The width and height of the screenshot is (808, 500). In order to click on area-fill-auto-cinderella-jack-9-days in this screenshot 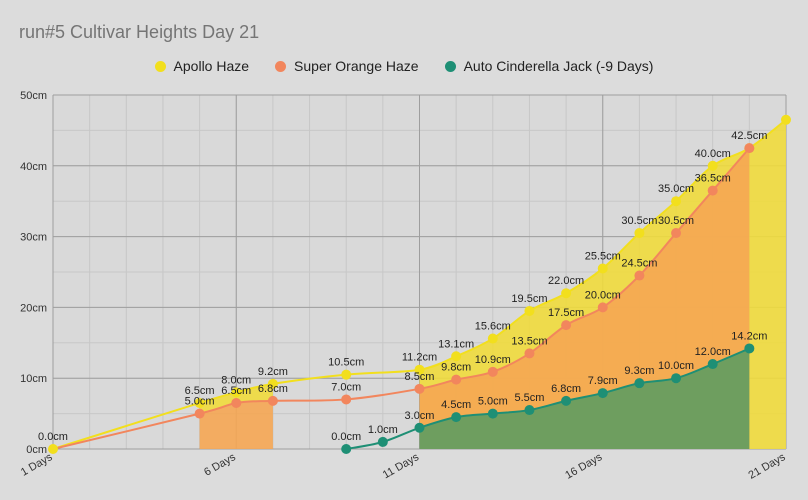, I will do `click(584, 398)`.